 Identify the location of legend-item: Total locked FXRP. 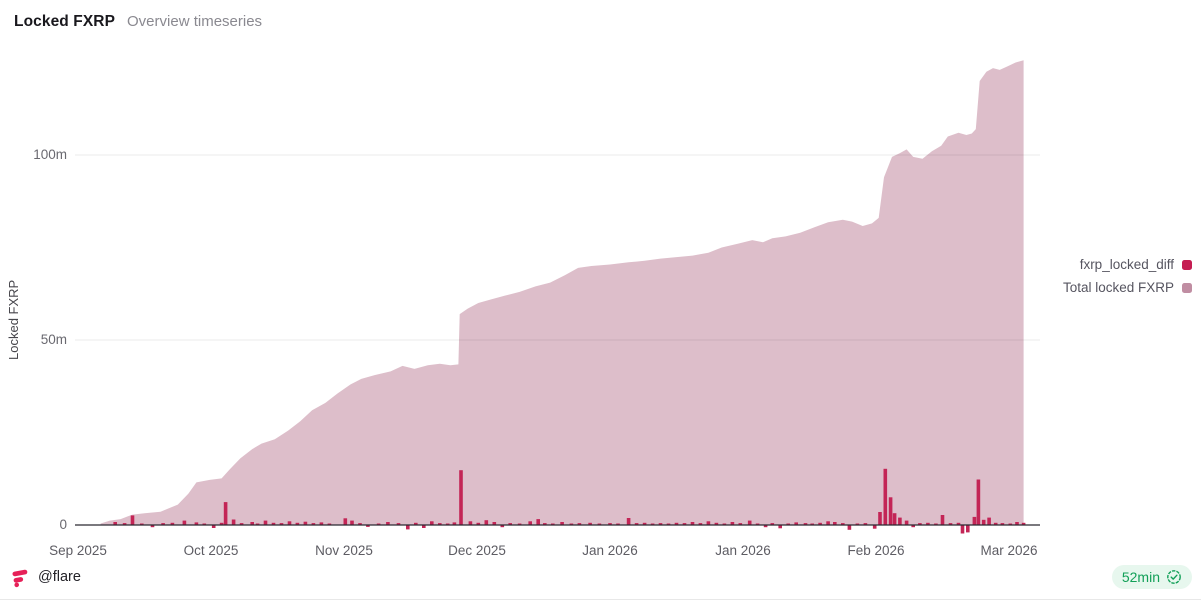
(1127, 287).